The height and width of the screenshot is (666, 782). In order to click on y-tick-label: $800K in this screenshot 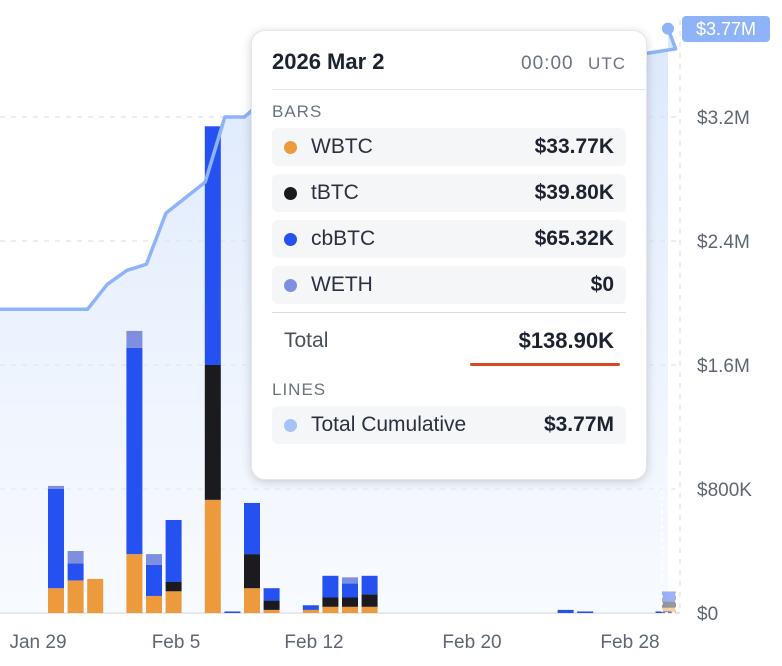, I will do `click(724, 490)`.